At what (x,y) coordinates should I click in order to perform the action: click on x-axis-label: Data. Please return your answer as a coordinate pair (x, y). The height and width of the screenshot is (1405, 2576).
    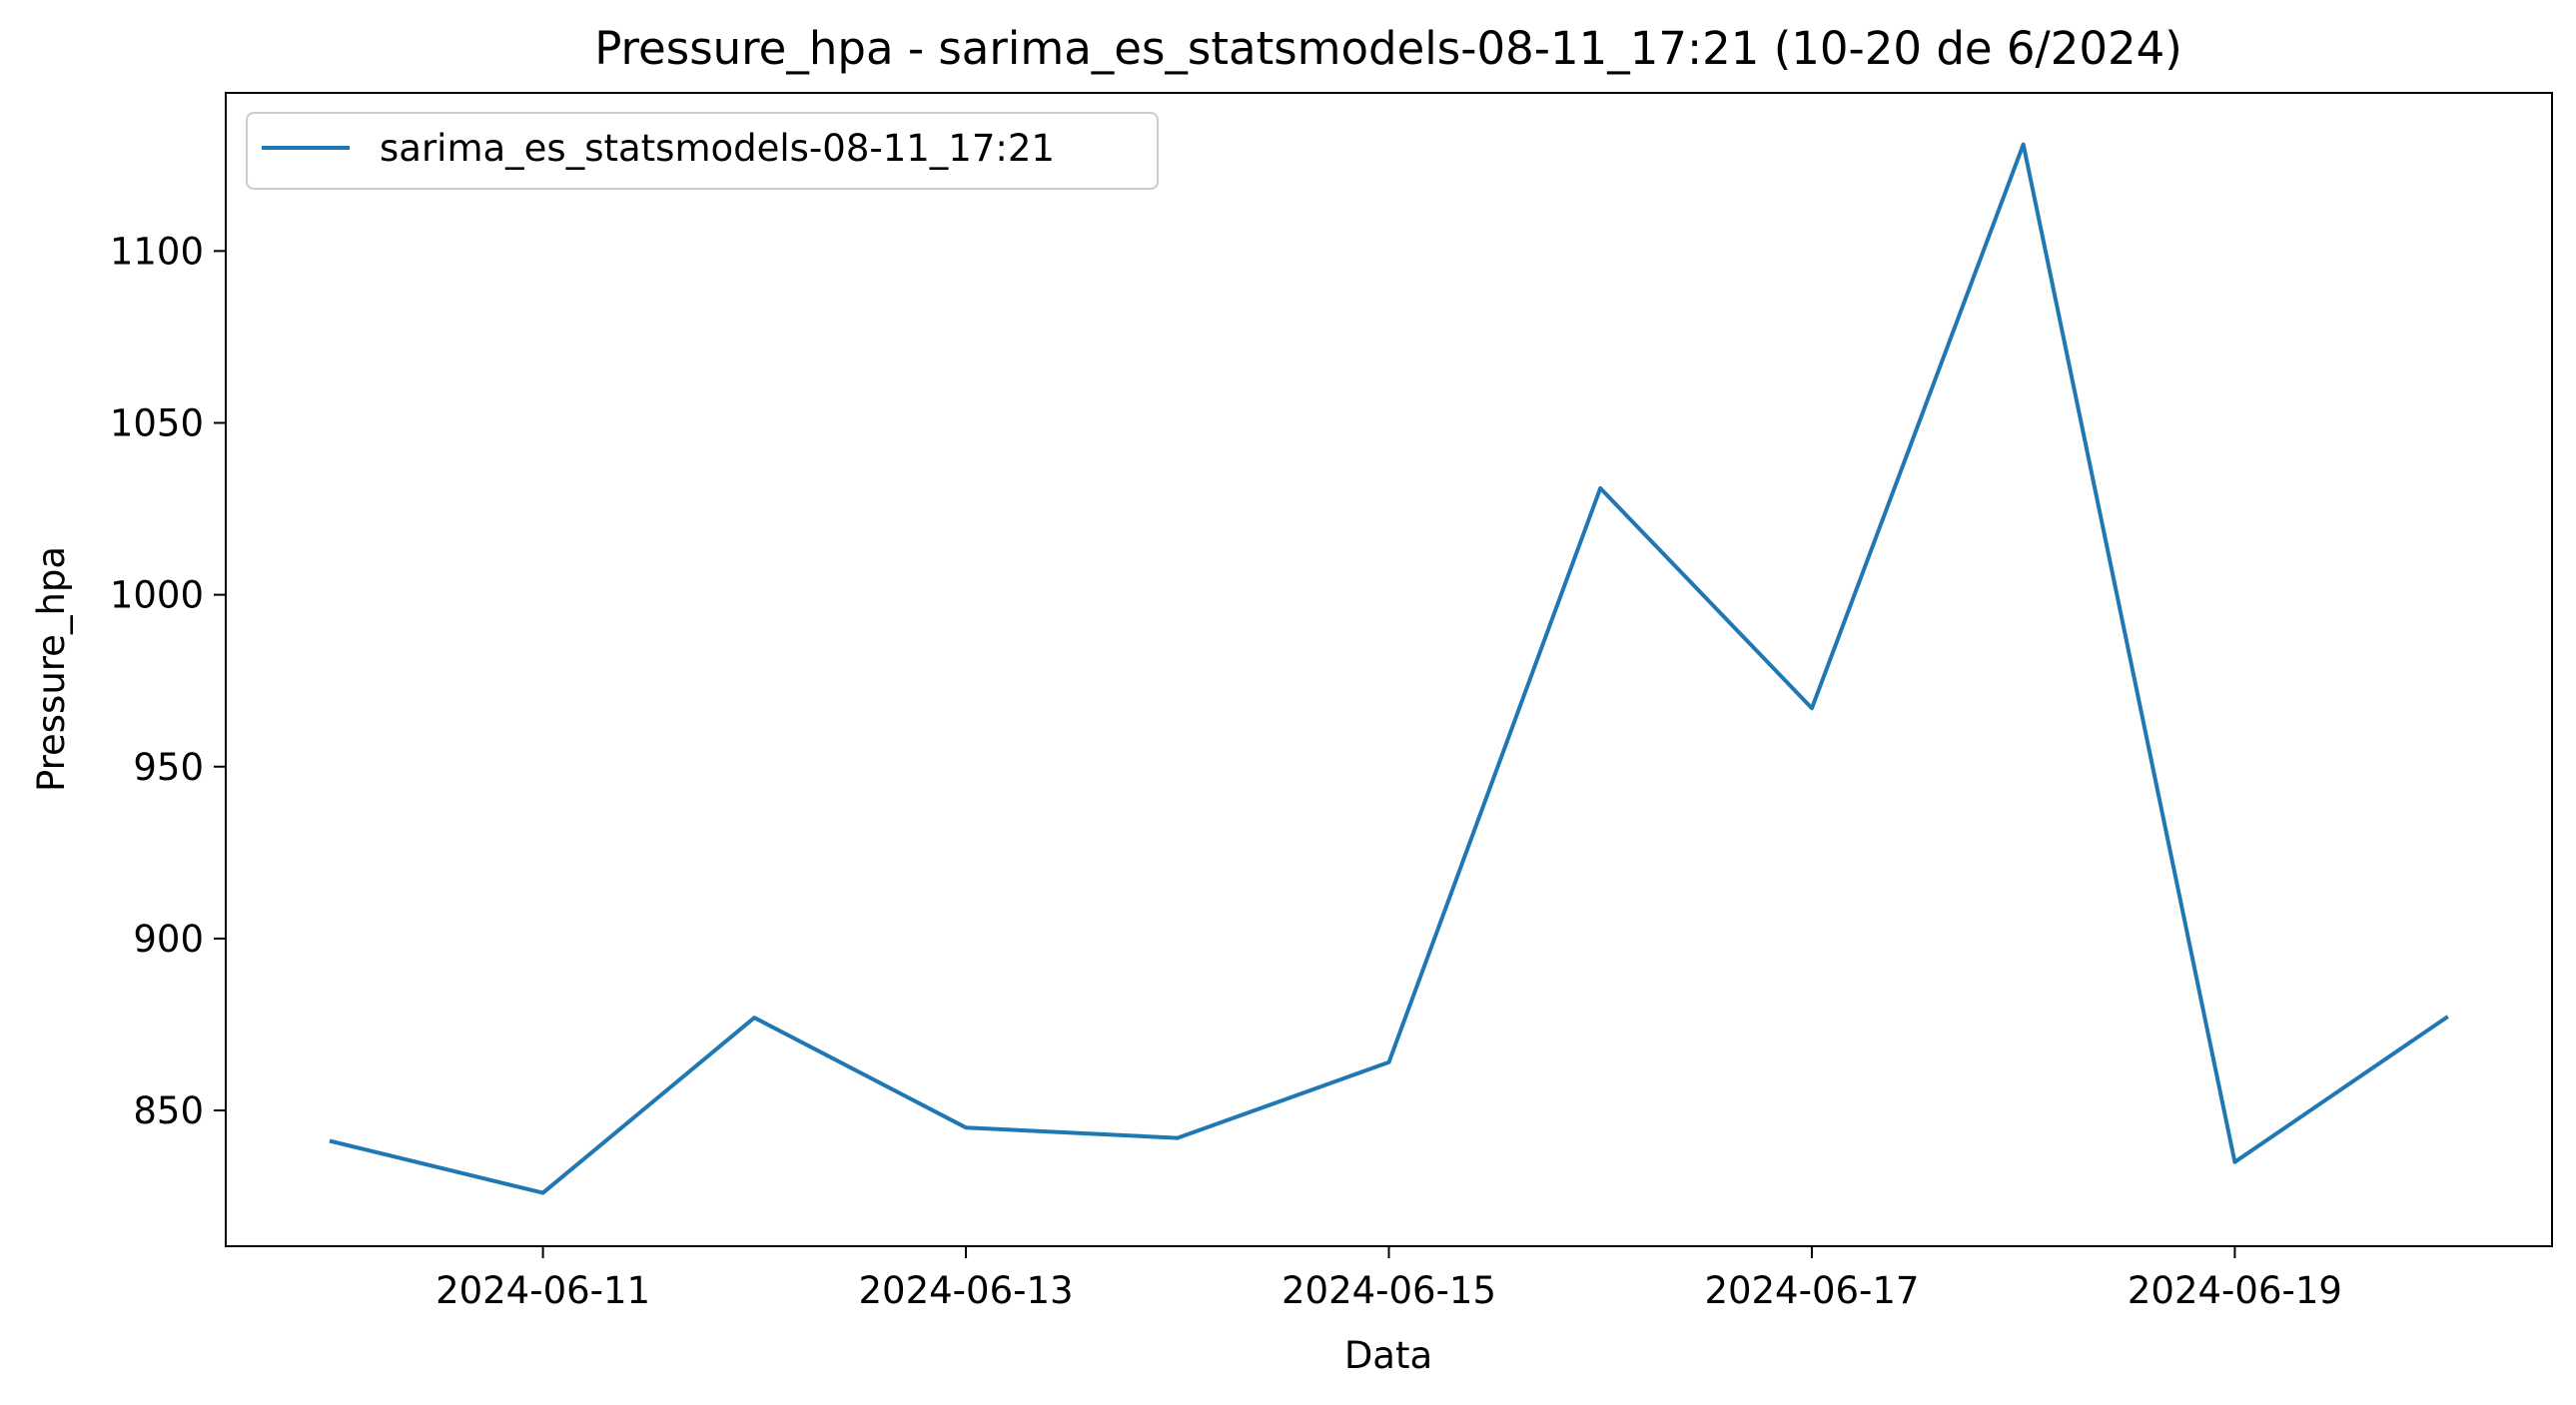
    Looking at the image, I should click on (1388, 1356).